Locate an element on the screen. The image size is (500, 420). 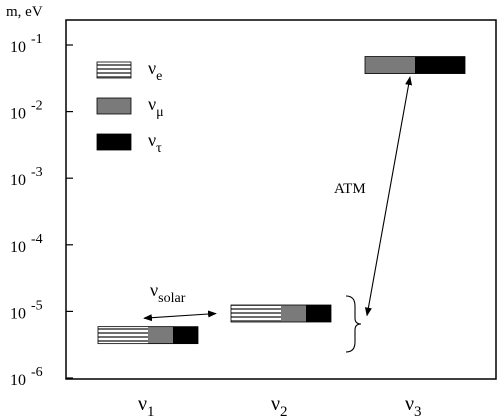
y-tick-label: 10 -1 is located at coordinates (26, 44).